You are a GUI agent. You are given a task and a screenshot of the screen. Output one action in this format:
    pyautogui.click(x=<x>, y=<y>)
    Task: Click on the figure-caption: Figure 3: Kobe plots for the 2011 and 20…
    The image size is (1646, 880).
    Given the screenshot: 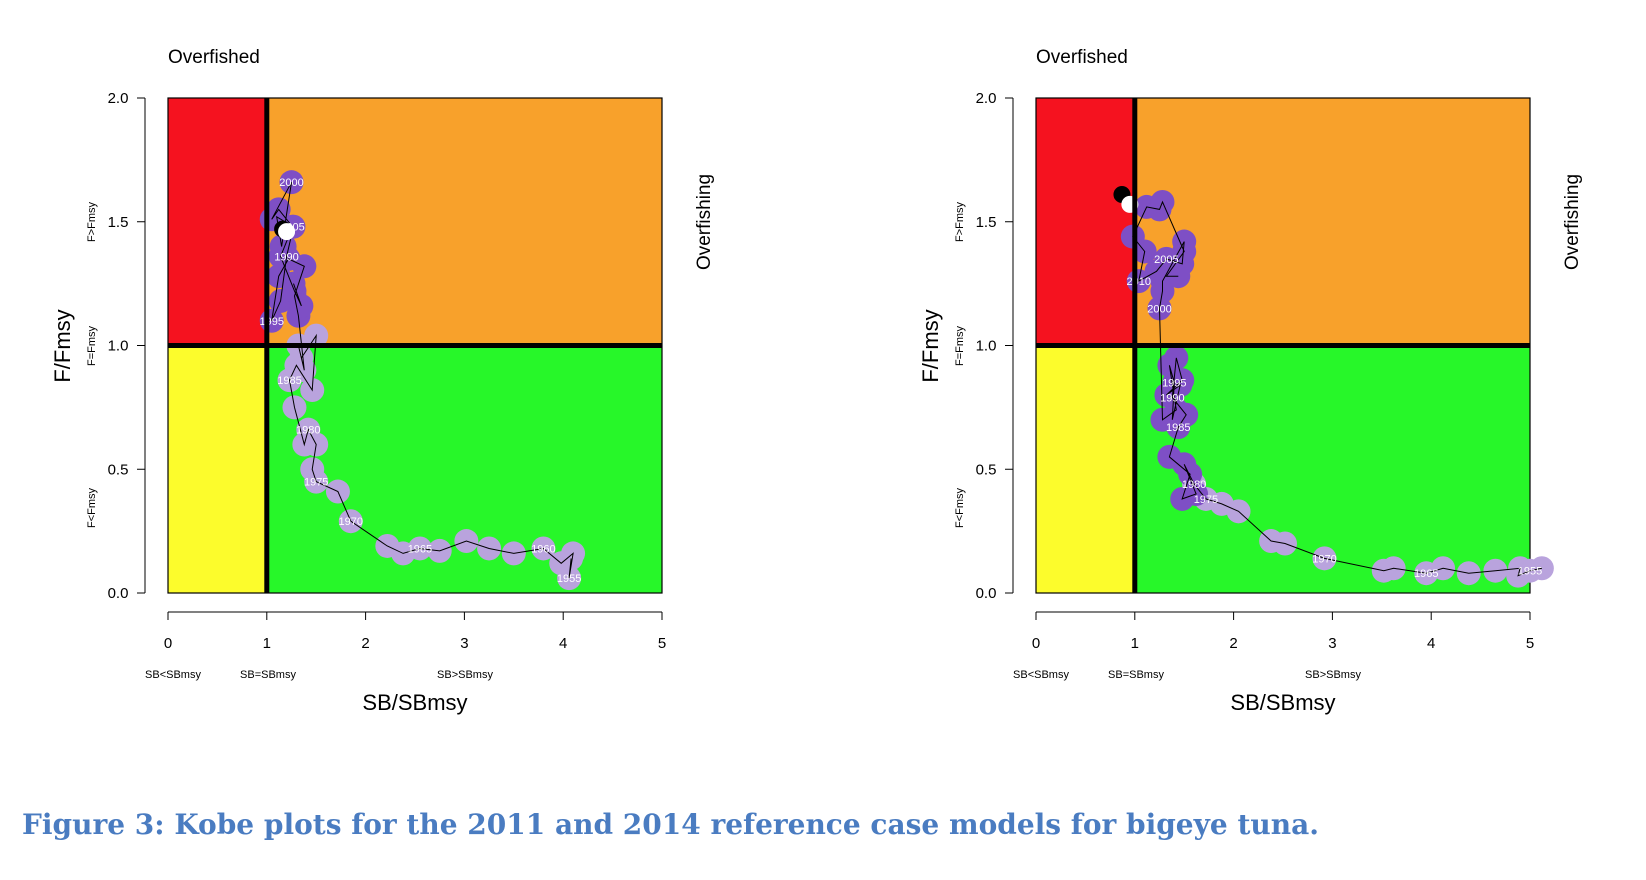 What is the action you would take?
    pyautogui.click(x=670, y=824)
    